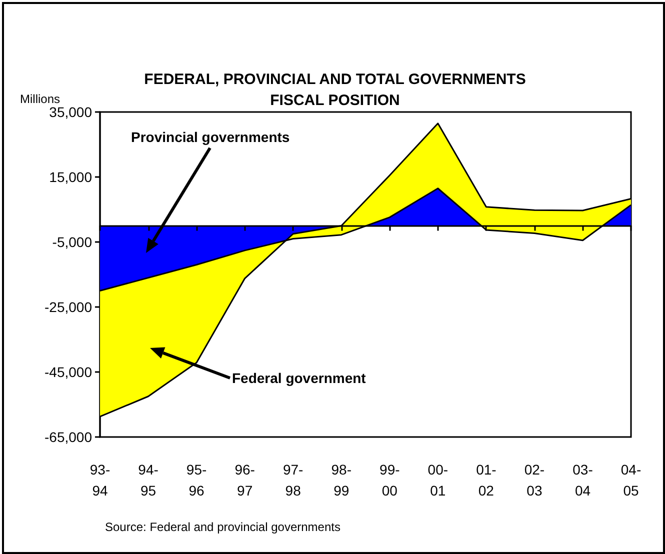 The image size is (665, 554). What do you see at coordinates (631, 480) in the screenshot?
I see `x-tick-label: 04-05` at bounding box center [631, 480].